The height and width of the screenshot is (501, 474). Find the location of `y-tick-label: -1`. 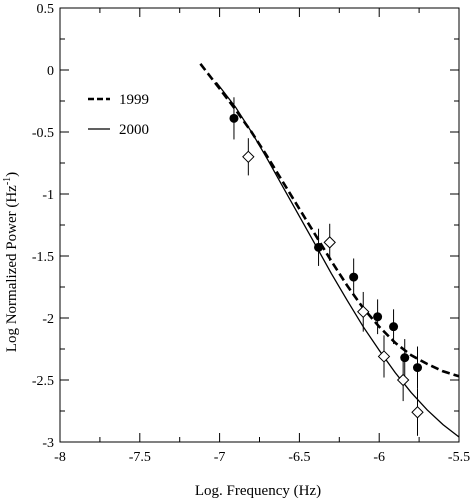

y-tick-label: -1 is located at coordinates (48, 195).